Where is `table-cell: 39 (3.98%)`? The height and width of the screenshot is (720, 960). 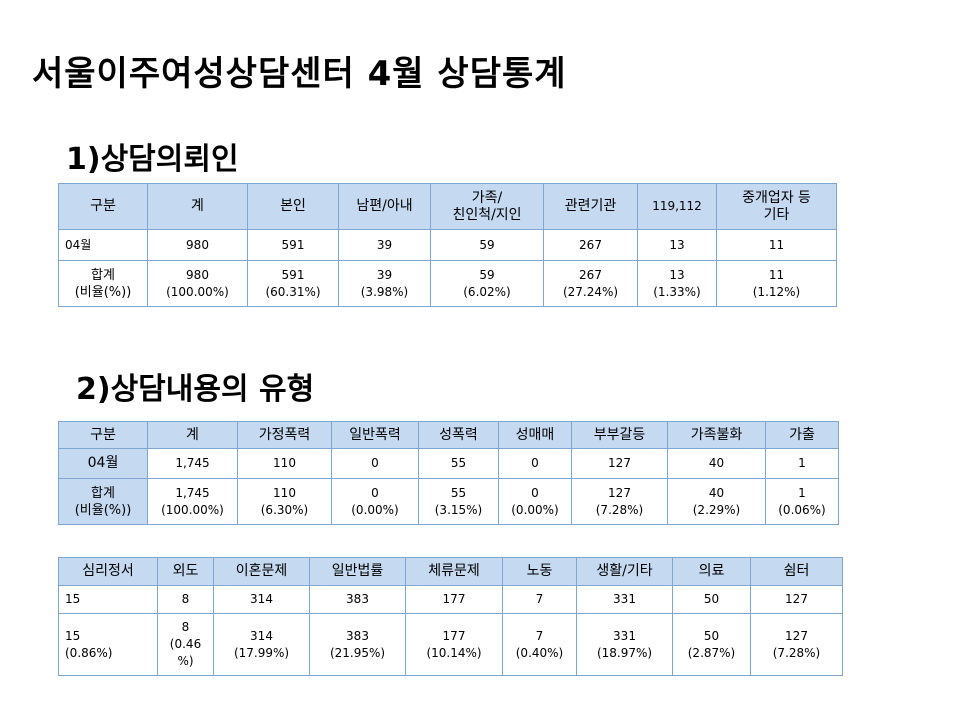
table-cell: 39 (3.98%) is located at coordinates (384, 283).